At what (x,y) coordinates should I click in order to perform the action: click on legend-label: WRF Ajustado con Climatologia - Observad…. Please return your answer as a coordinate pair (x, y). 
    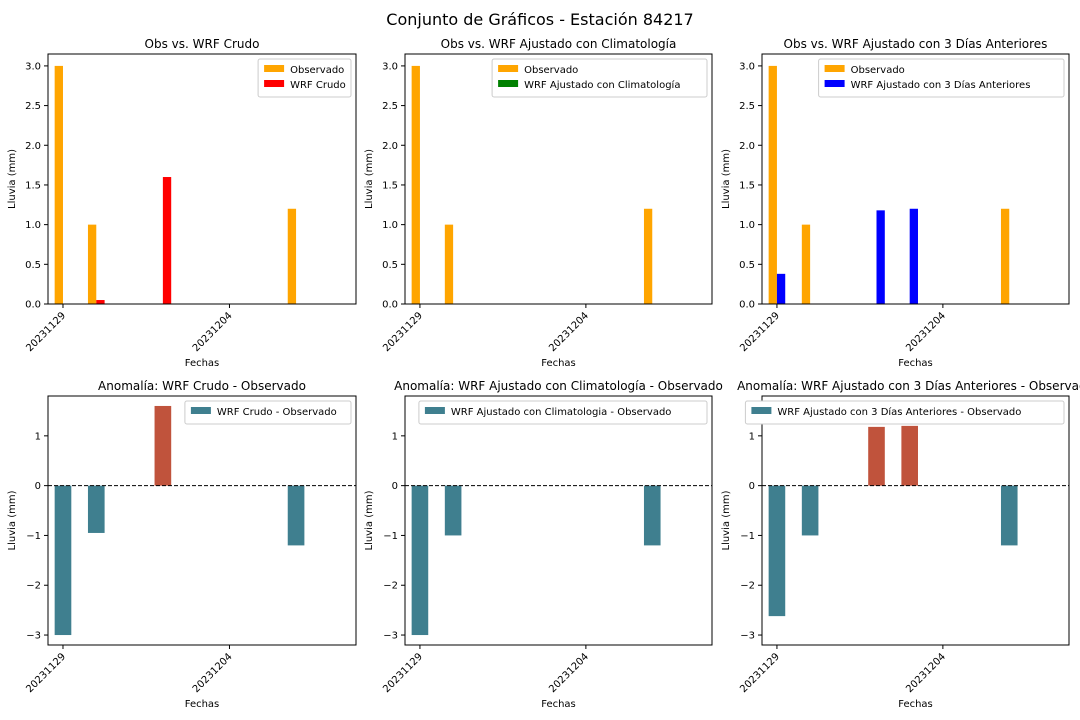
    Looking at the image, I should click on (561, 412).